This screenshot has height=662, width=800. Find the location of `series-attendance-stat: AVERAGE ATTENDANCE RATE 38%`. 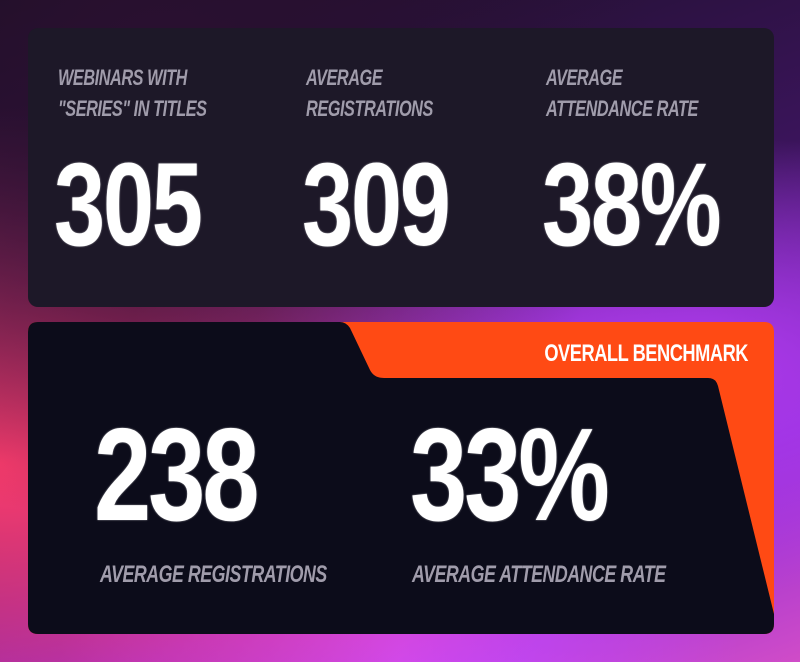

series-attendance-stat: AVERAGE ATTENDANCE RATE 38% is located at coordinates (646, 166).